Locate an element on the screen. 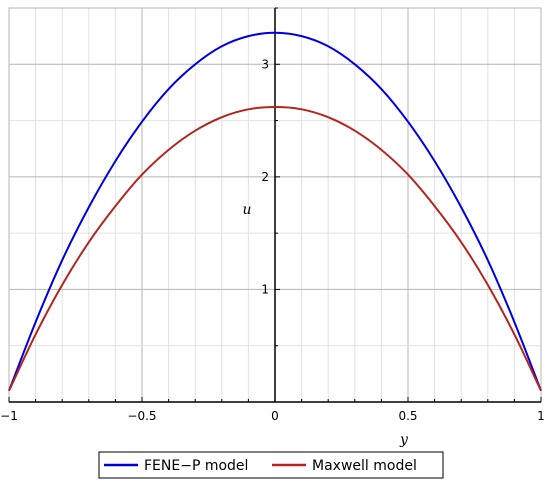 The width and height of the screenshot is (550, 482). x-tick-label: 0 is located at coordinates (275, 416).